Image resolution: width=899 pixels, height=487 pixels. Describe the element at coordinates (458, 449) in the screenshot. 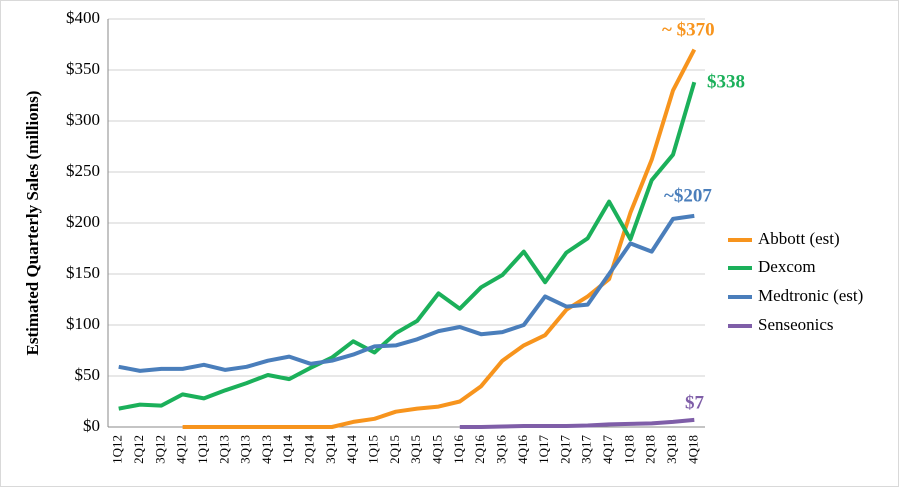

I see `x-tick-label: 1Q16` at that location.